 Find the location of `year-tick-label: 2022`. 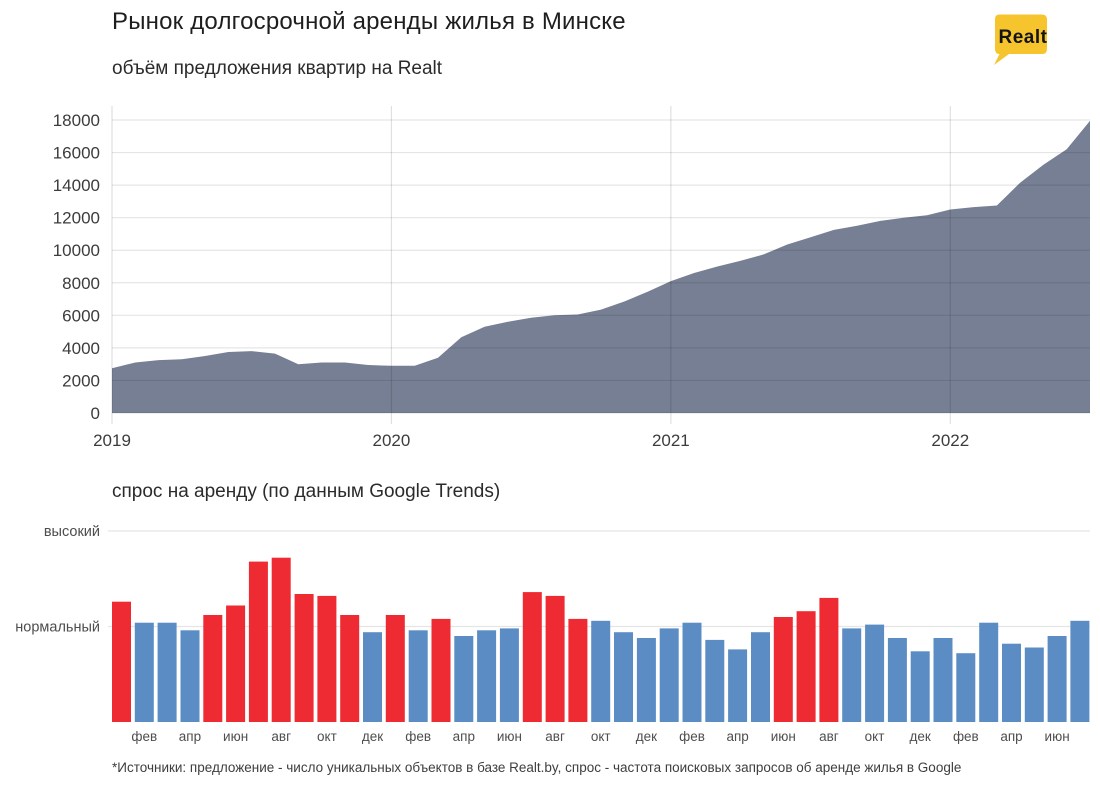

year-tick-label: 2022 is located at coordinates (950, 440).